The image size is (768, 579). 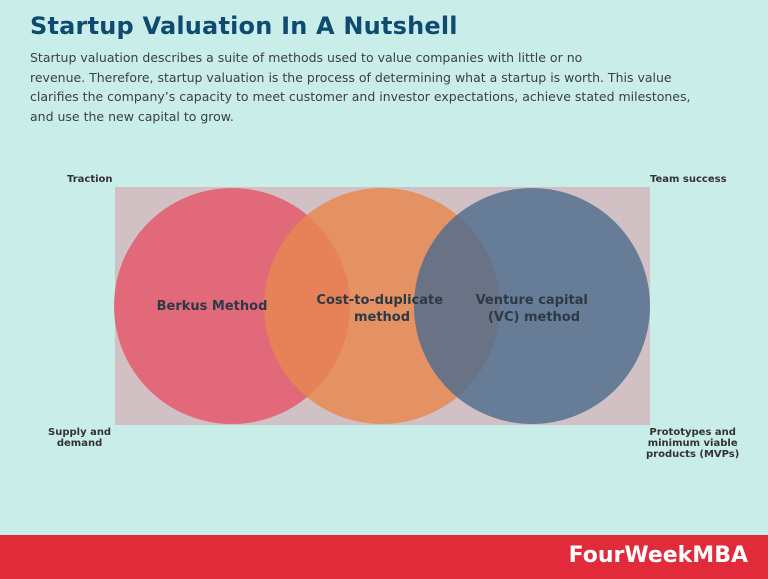 What do you see at coordinates (379, 300) in the screenshot?
I see `label-line: Cost-to-duplicate` at bounding box center [379, 300].